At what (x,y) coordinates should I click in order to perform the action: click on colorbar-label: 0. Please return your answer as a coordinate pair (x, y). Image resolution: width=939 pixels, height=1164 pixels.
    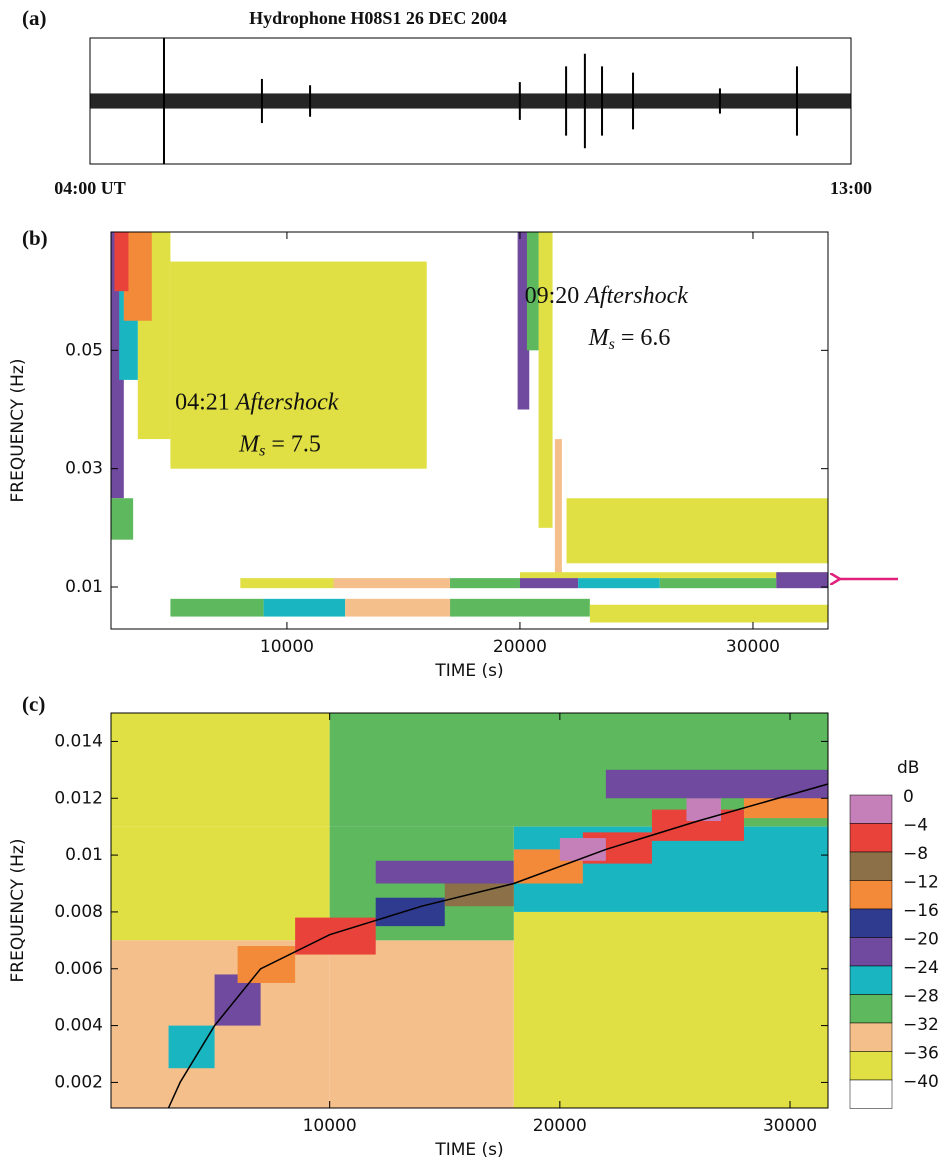
    Looking at the image, I should click on (908, 797).